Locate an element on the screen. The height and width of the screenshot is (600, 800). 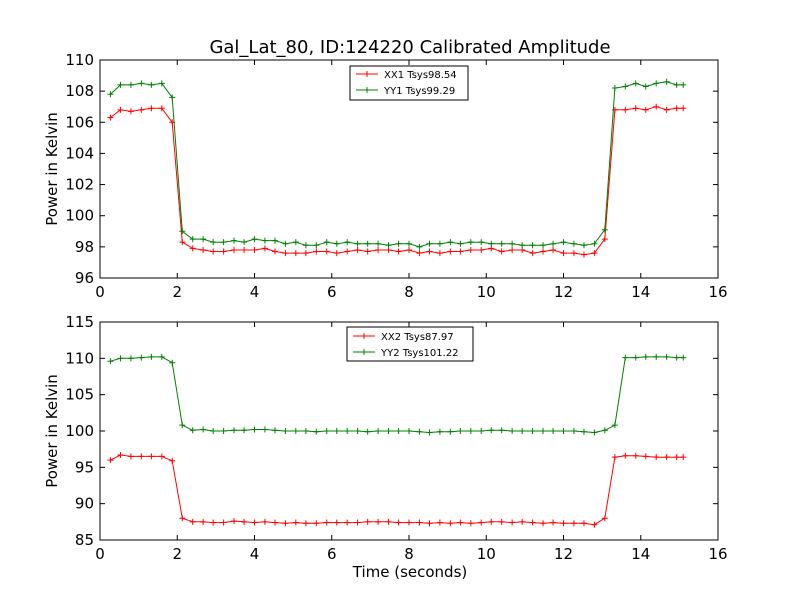
y-tick-label: 95 is located at coordinates (84, 467).